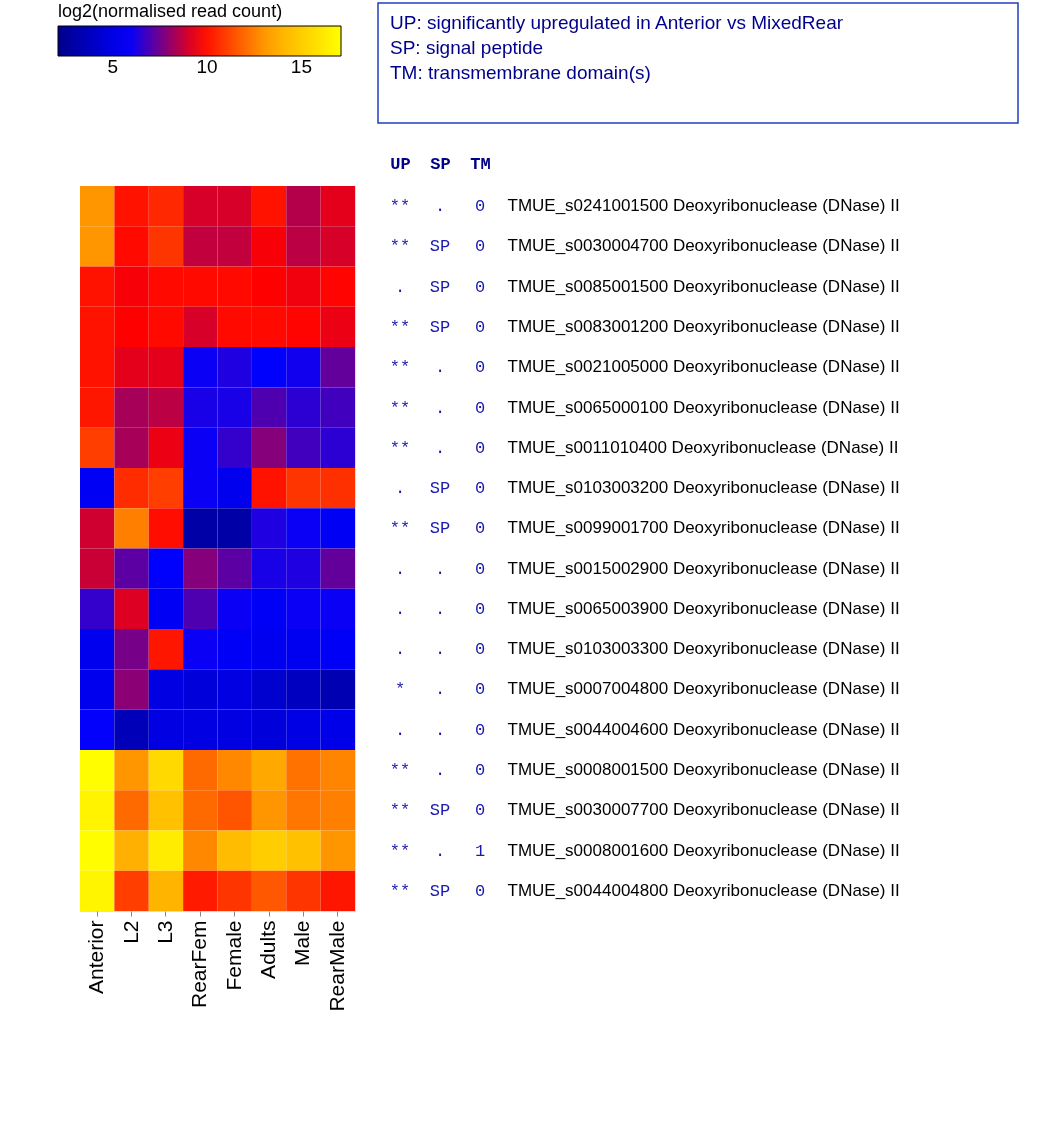  I want to click on x-tick-label: L2, so click(130, 932).